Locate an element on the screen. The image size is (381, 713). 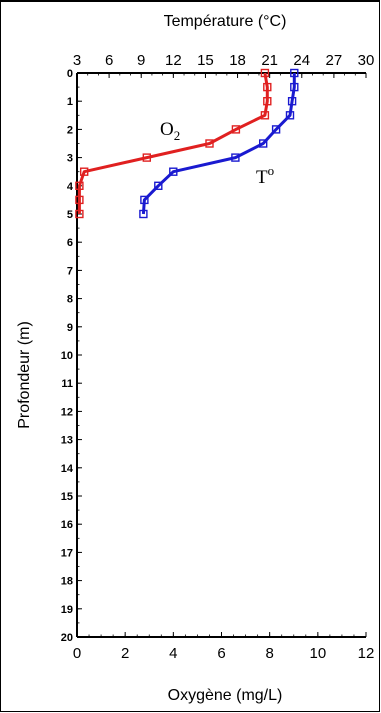
y-tick-label: 13 is located at coordinates (67, 441).